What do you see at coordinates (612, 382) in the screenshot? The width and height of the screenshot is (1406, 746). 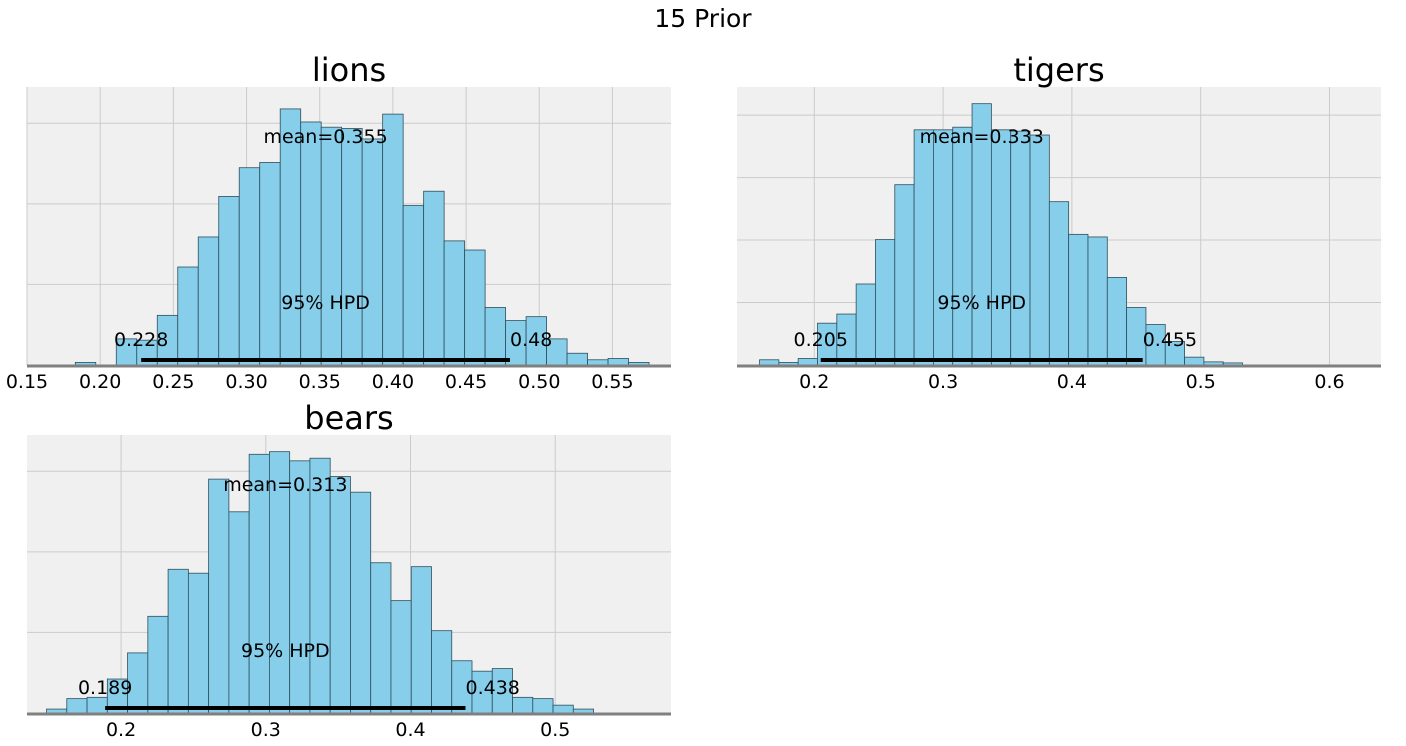 I see `x-tick-label: 0.55` at bounding box center [612, 382].